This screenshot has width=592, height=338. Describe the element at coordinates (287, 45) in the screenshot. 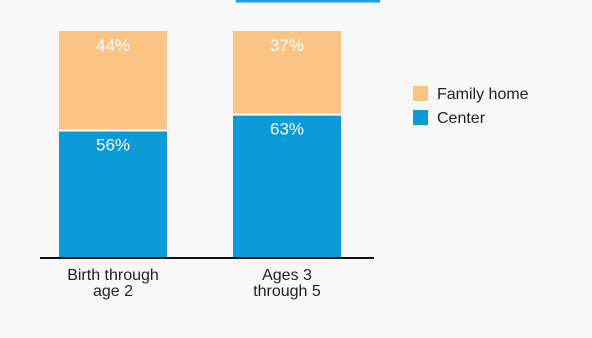

I see `data-label-family-home-2: 37%` at that location.